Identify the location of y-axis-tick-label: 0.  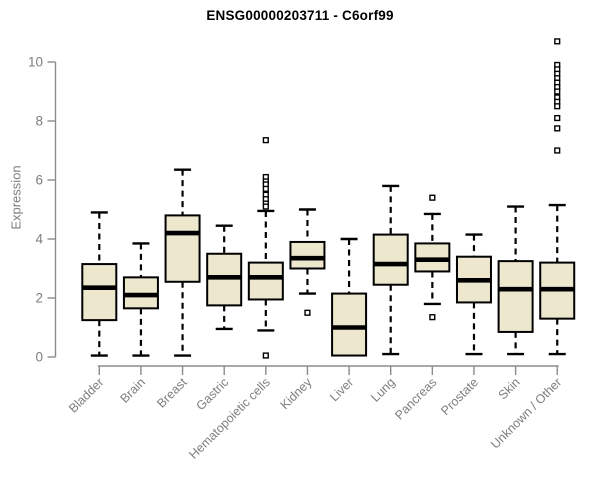
(39, 357).